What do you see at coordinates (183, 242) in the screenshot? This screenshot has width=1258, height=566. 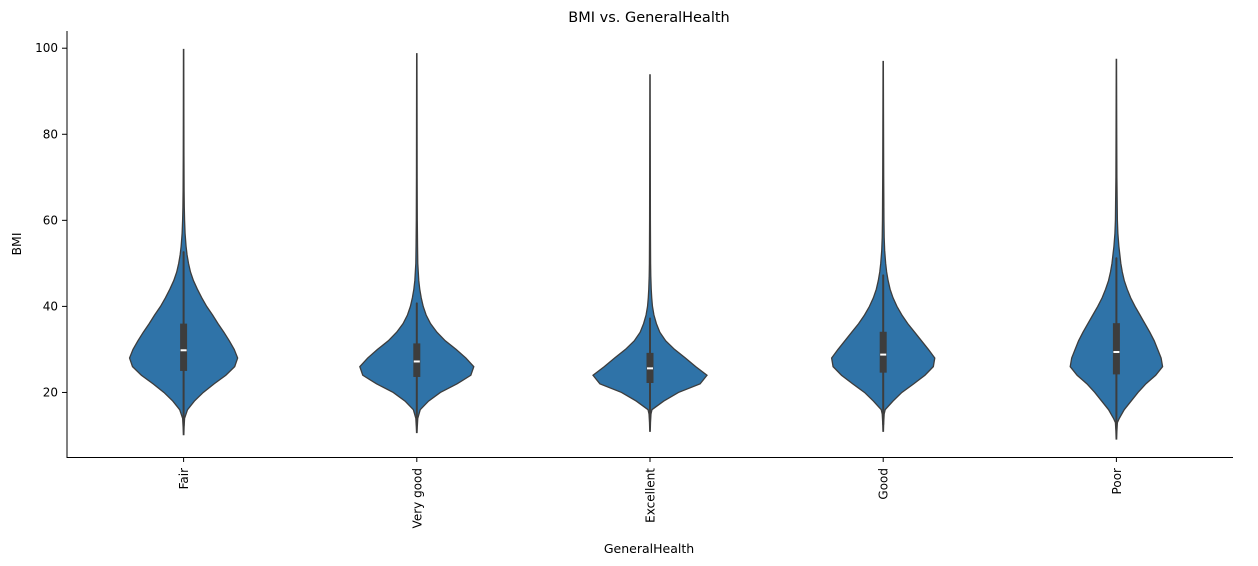 I see `violin-fair` at bounding box center [183, 242].